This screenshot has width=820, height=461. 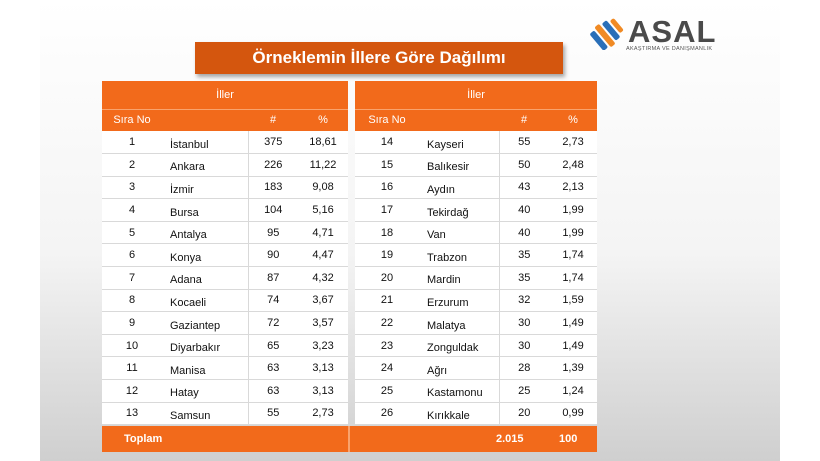 What do you see at coordinates (524, 120) in the screenshot?
I see `col-header-count: #` at bounding box center [524, 120].